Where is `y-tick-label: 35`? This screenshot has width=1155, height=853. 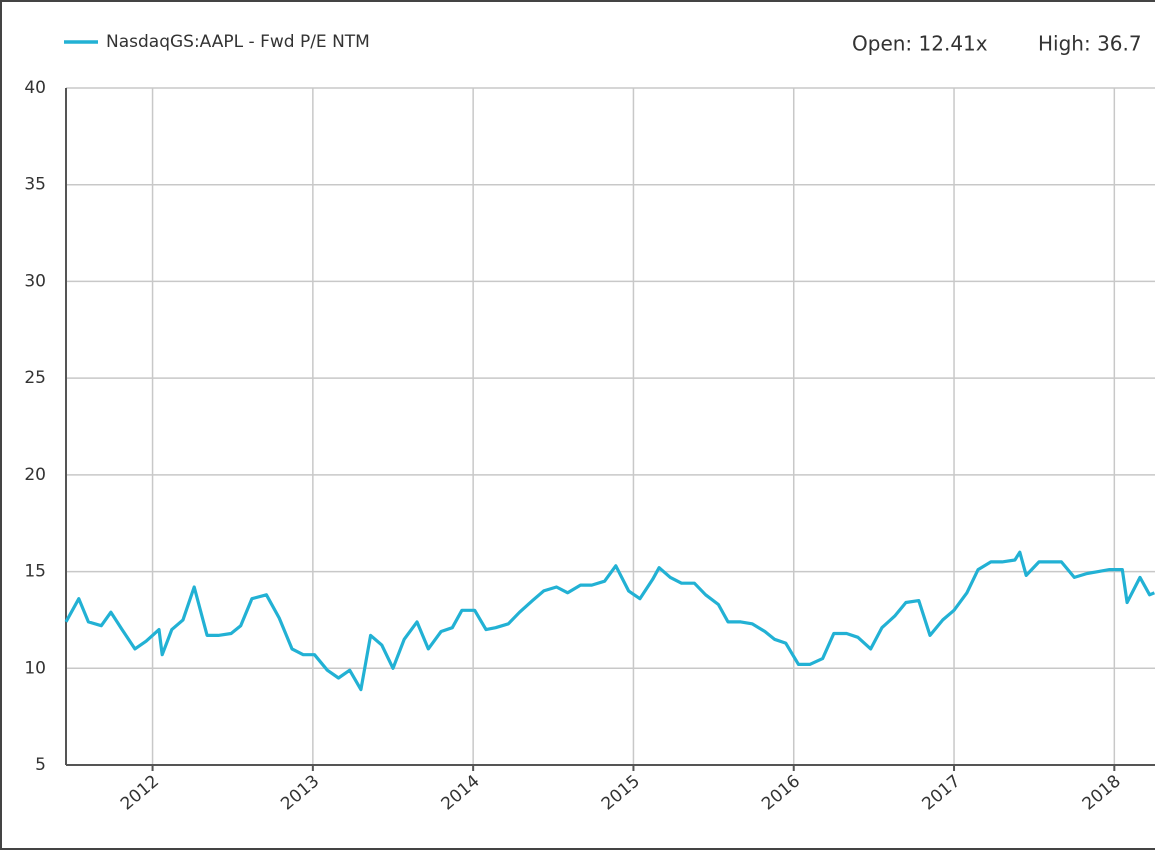
y-tick-label: 35 is located at coordinates (35, 185).